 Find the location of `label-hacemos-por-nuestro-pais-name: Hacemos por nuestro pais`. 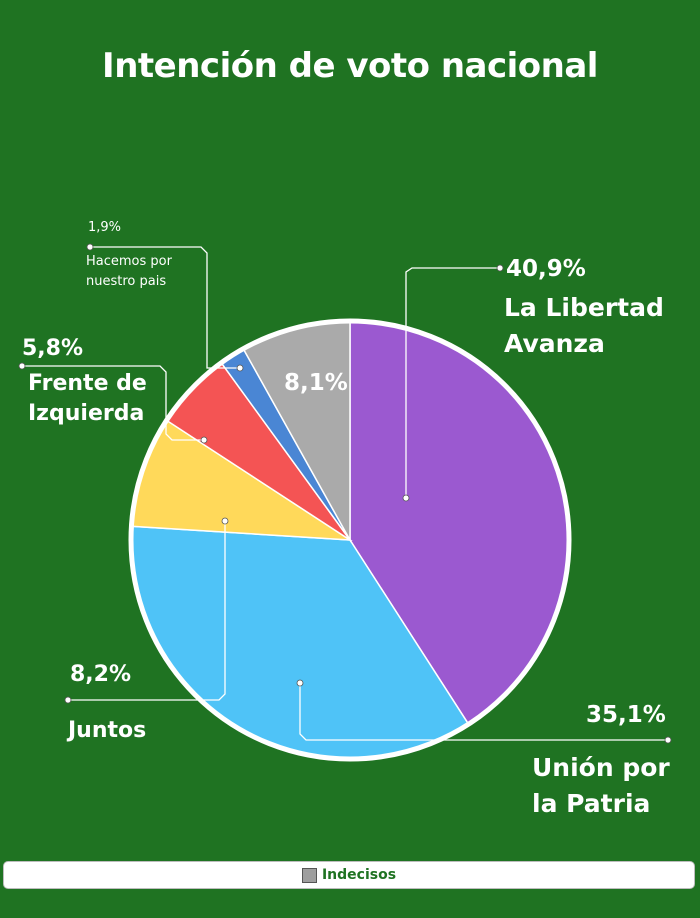

label-hacemos-por-nuestro-pais-name: Hacemos por nuestro pais is located at coordinates (129, 271).